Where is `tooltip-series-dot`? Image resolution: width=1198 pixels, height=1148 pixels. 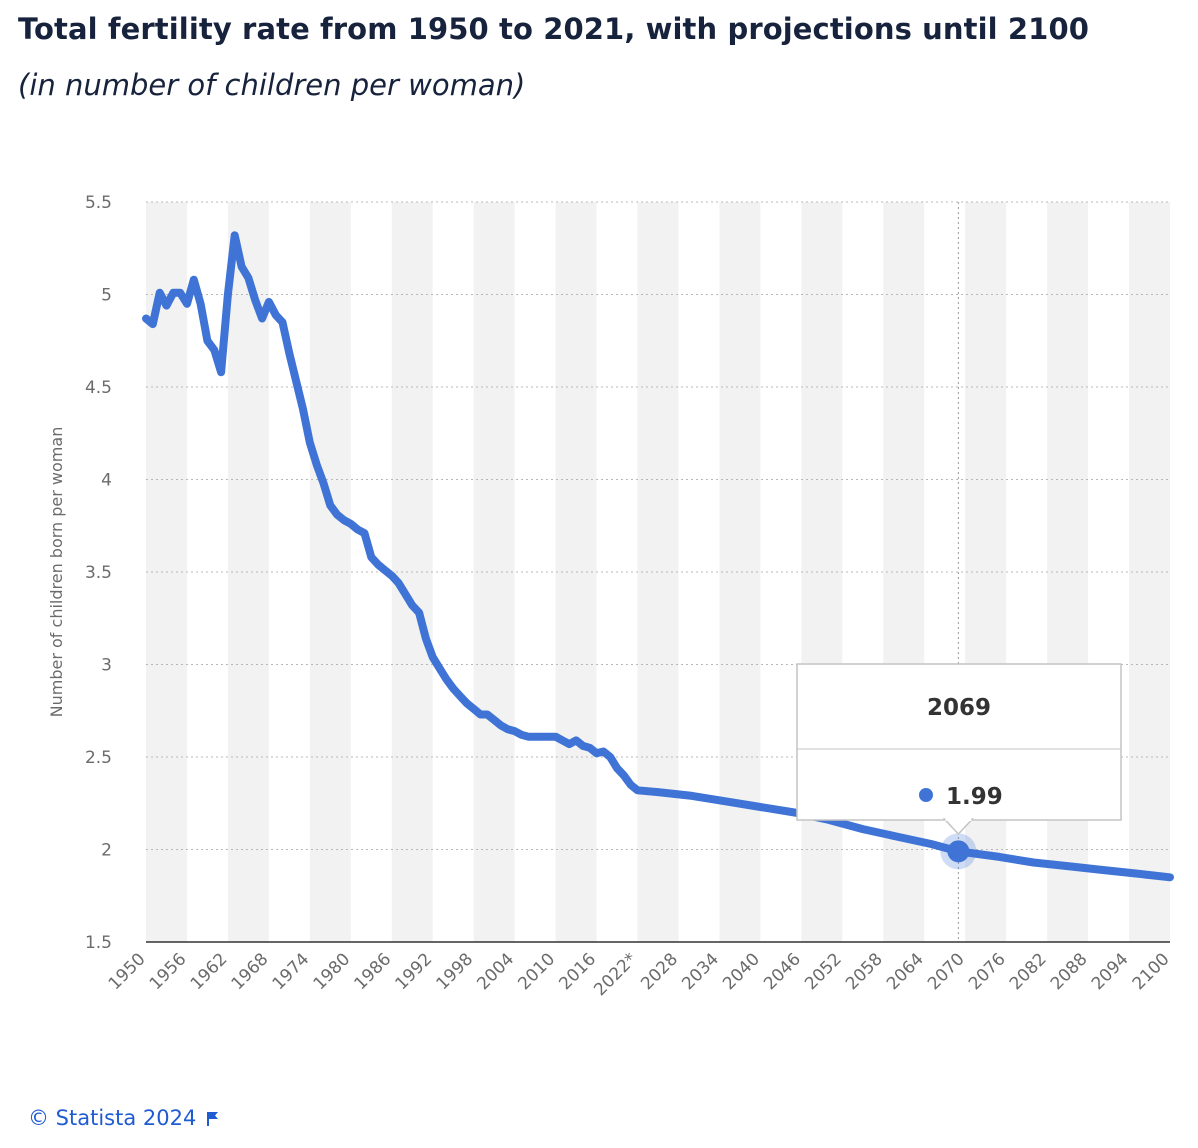 tooltip-series-dot is located at coordinates (926, 795).